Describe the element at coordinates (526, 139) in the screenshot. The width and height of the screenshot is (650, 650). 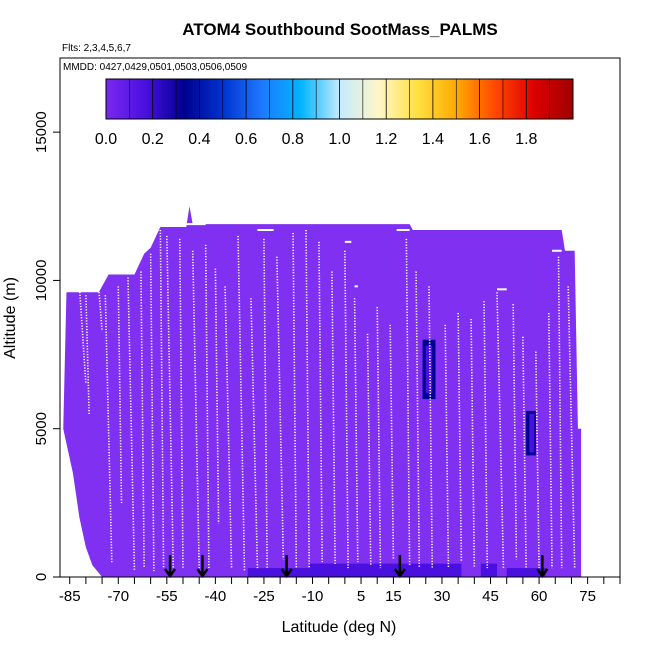
I see `colorbar-tick-label: 1.8` at that location.